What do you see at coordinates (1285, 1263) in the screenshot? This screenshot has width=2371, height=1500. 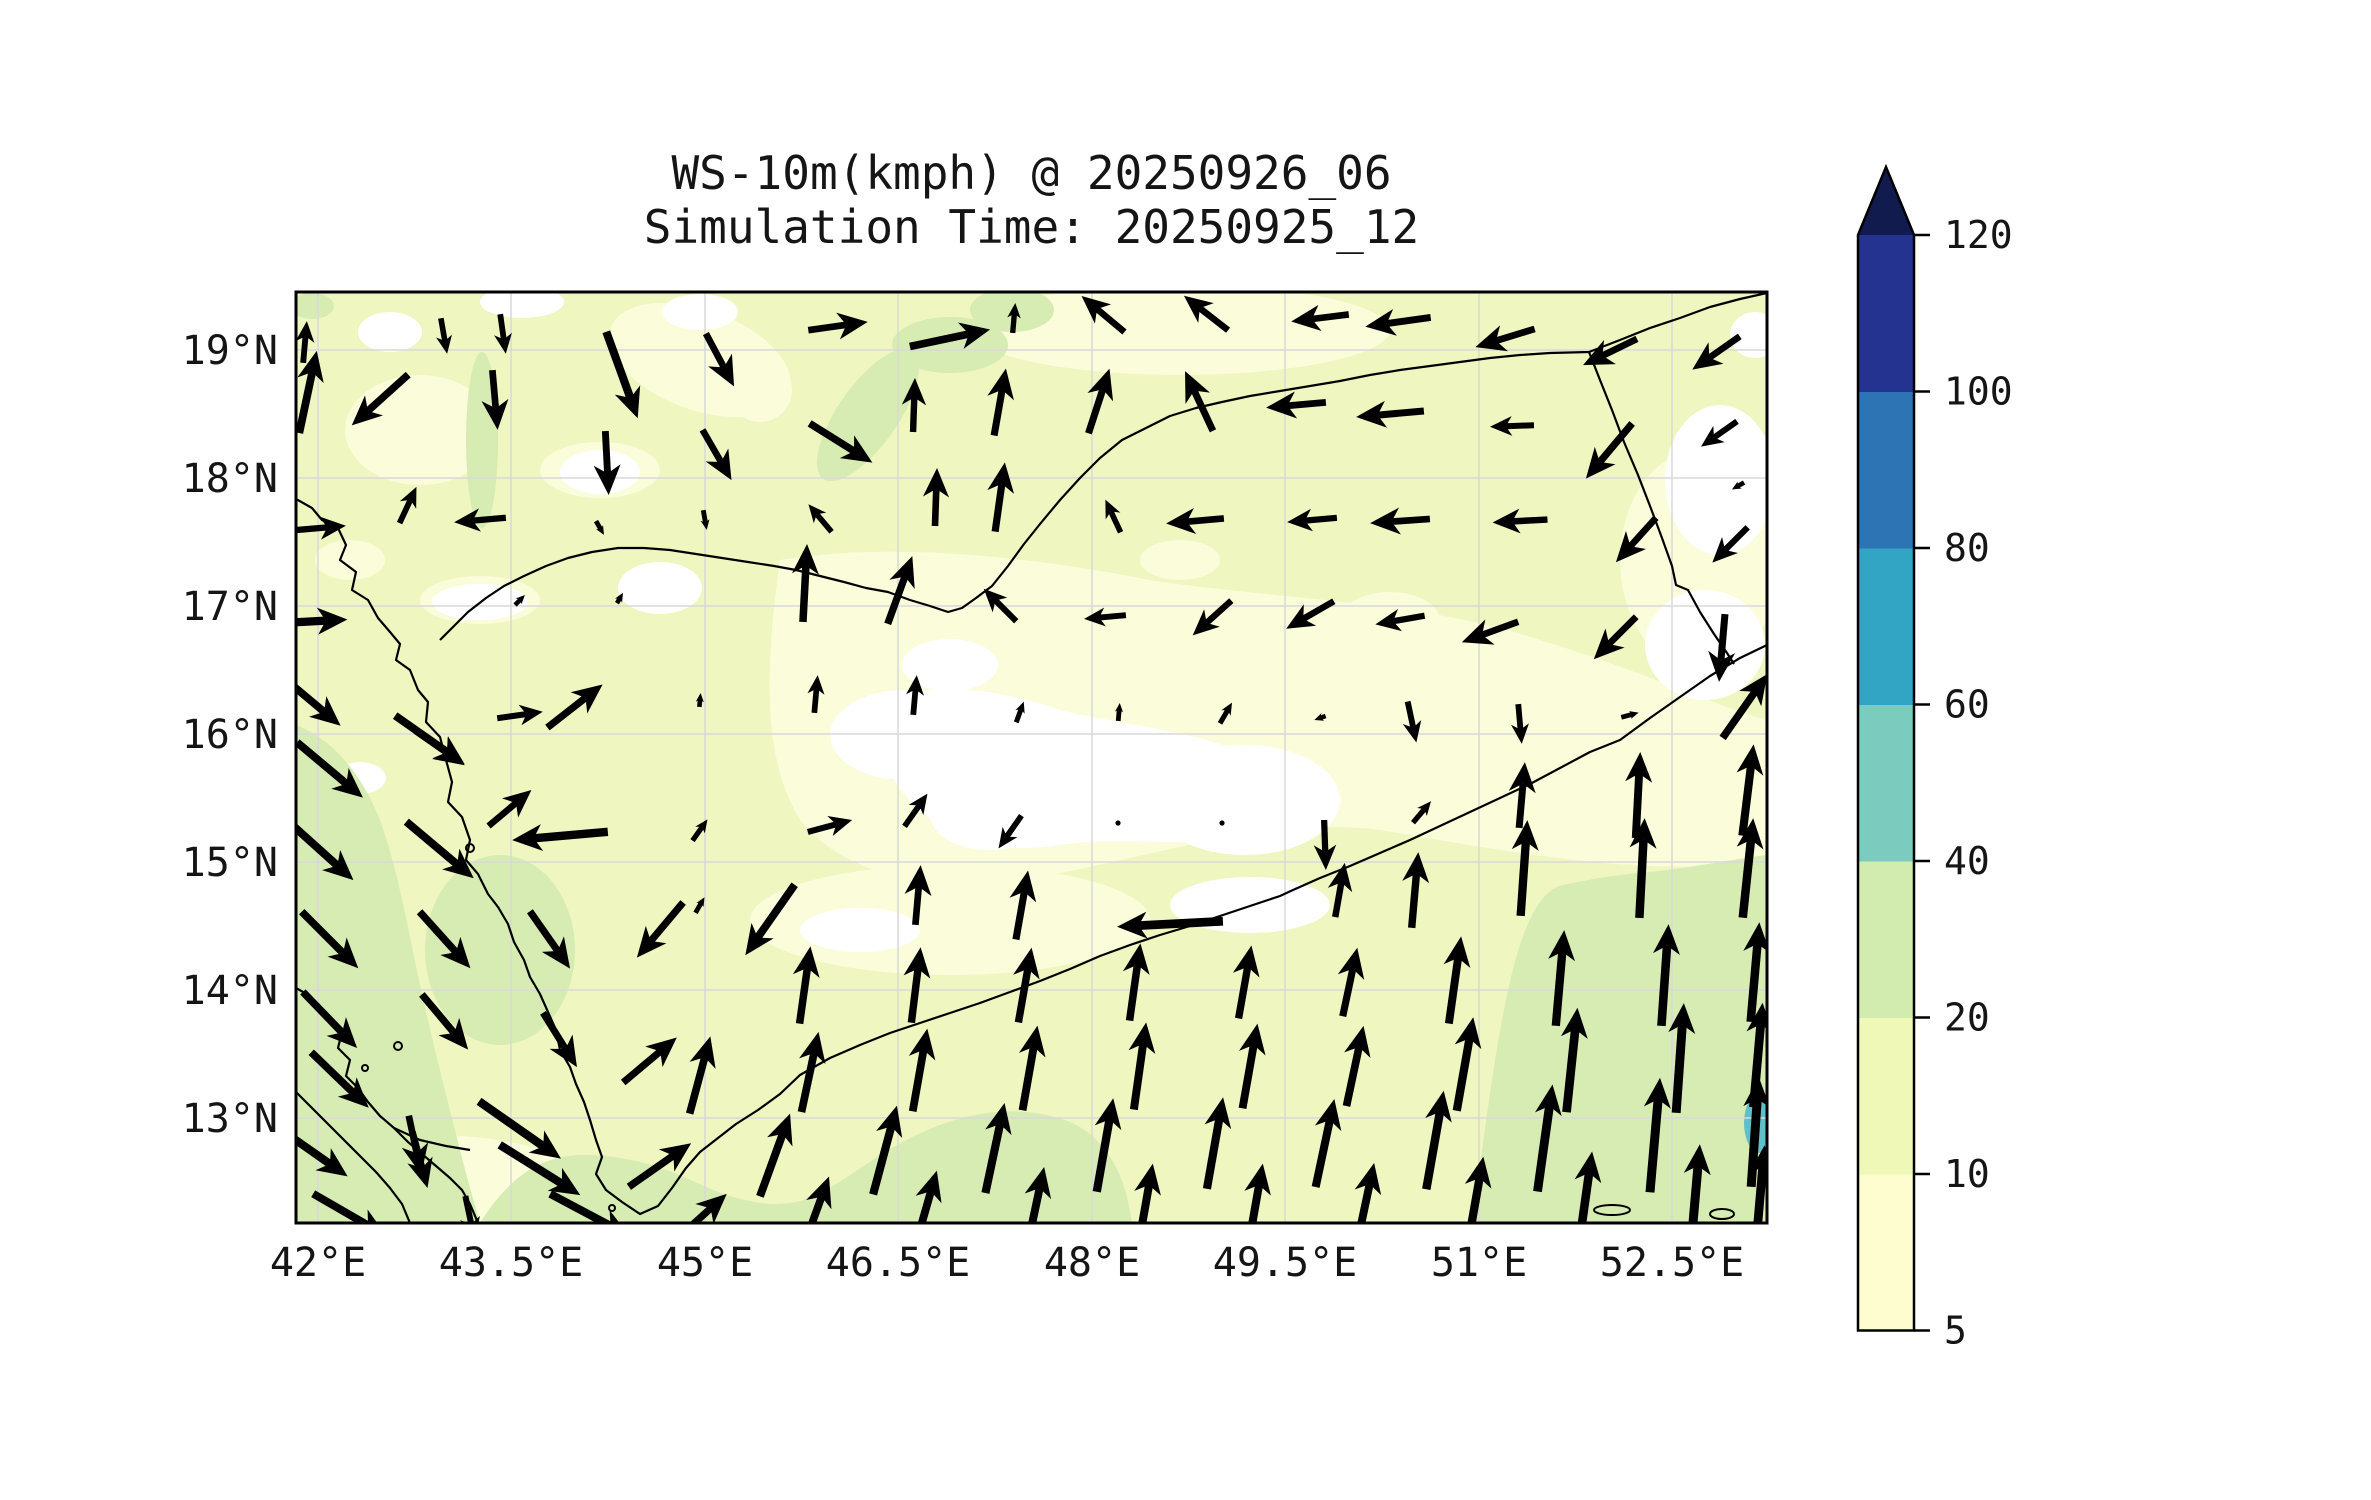 I see `x-tick-label: 49.5°E` at bounding box center [1285, 1263].